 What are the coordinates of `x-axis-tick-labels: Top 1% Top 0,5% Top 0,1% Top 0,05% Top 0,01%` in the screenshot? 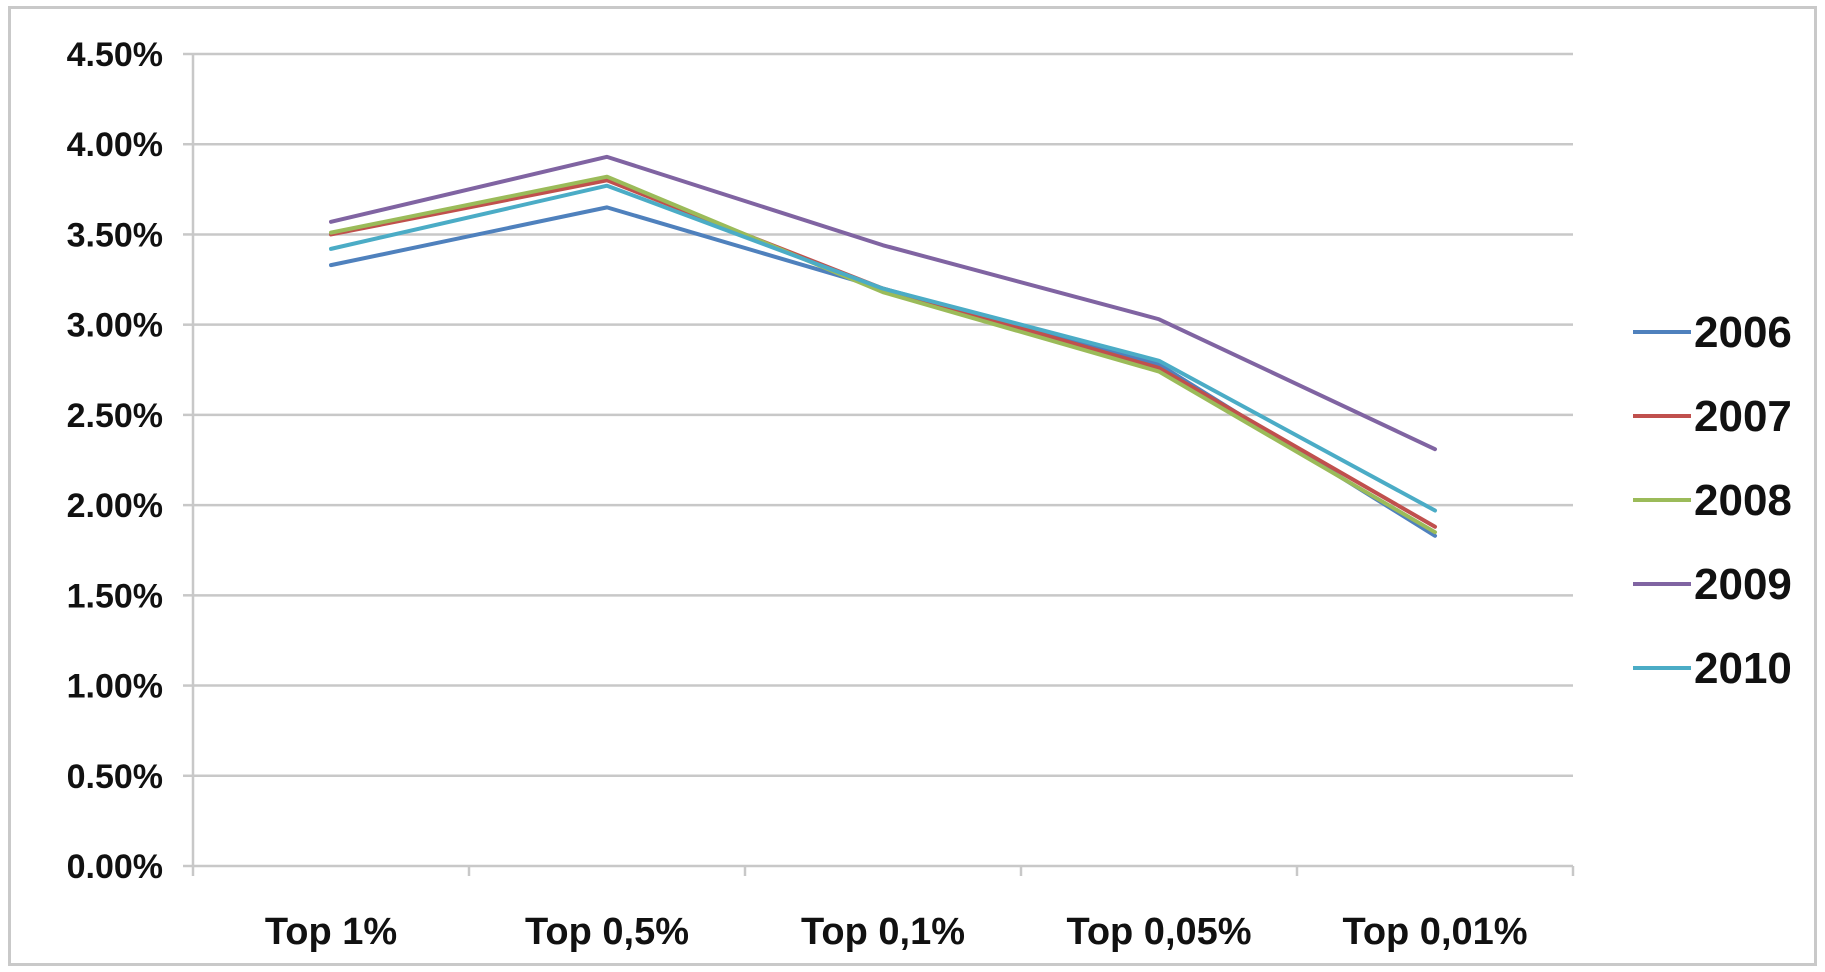 It's located at (896, 932).